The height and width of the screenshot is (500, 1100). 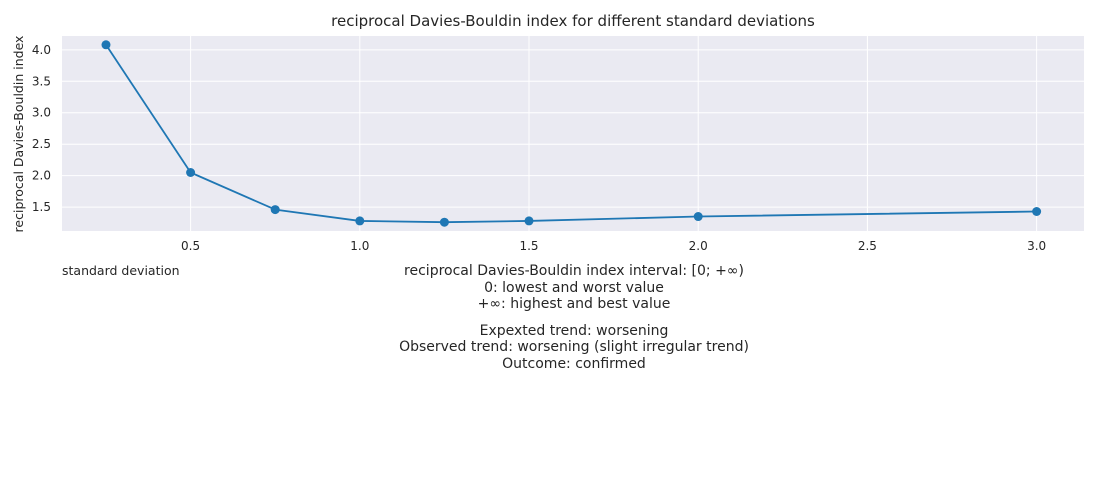 I want to click on x-tick-label: 3.0, so click(x=1036, y=246).